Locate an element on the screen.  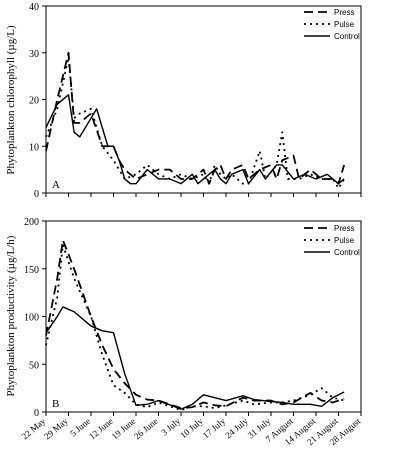
panel-b-legend-label-press: Press is located at coordinates (344, 228).